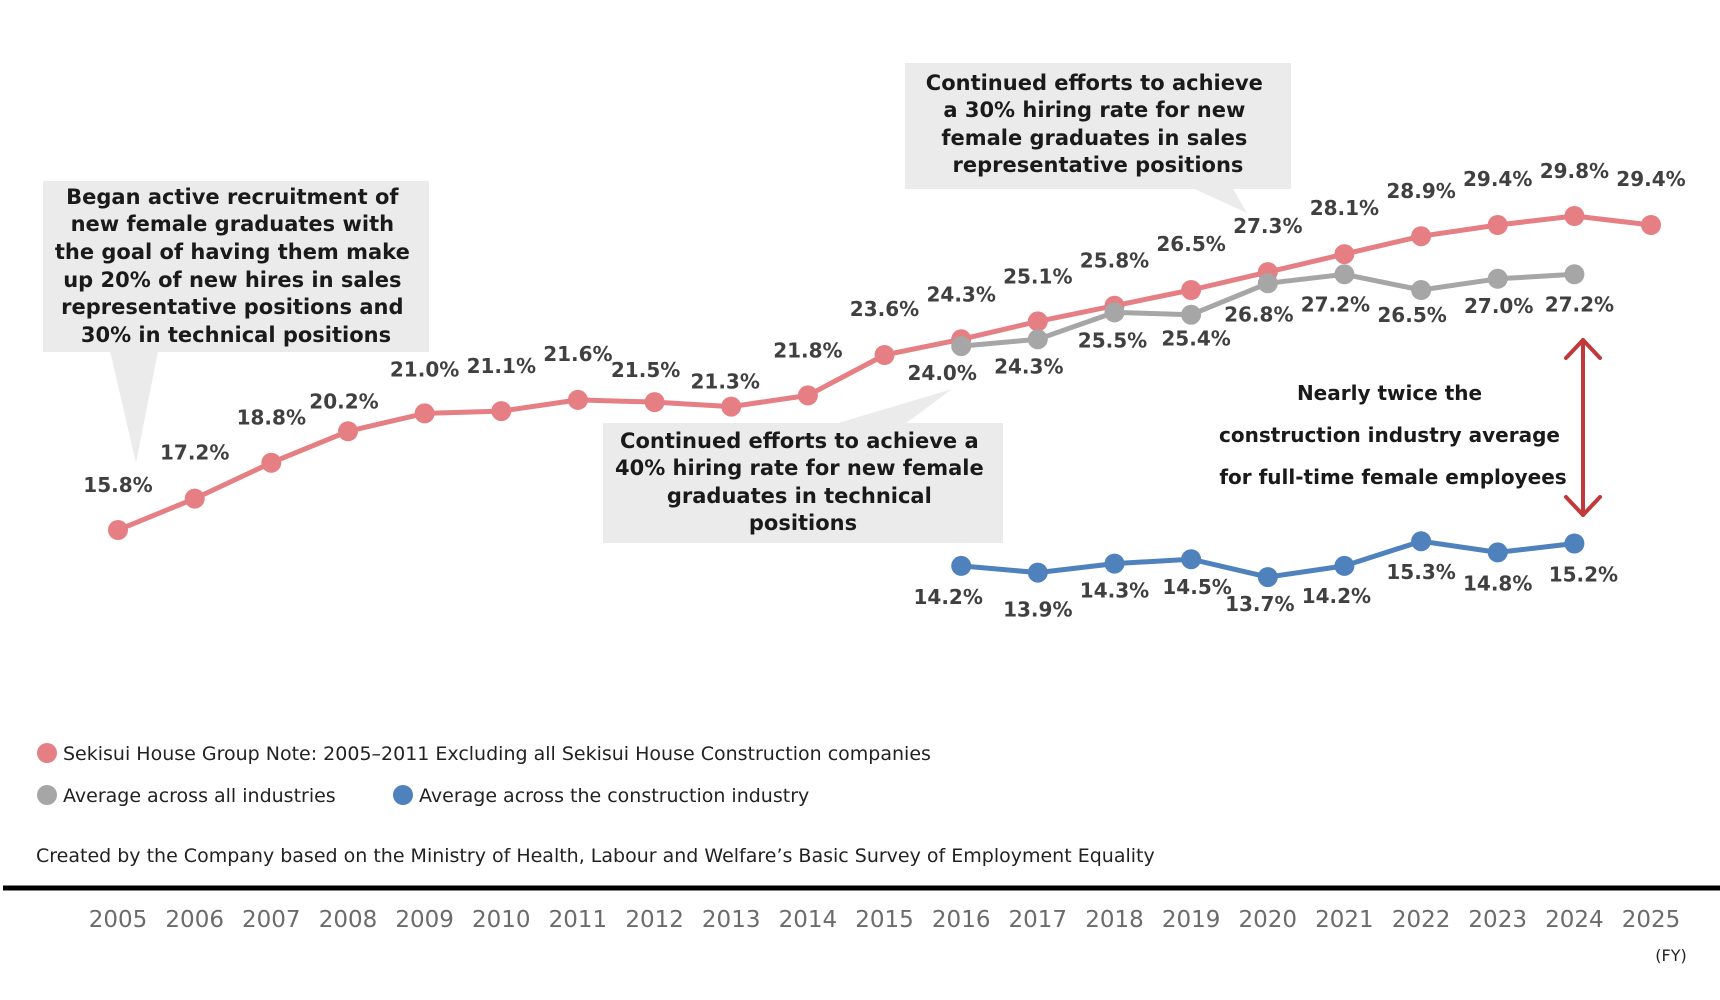 The width and height of the screenshot is (1720, 1000). I want to click on callout-line: graduates in technical, so click(799, 496).